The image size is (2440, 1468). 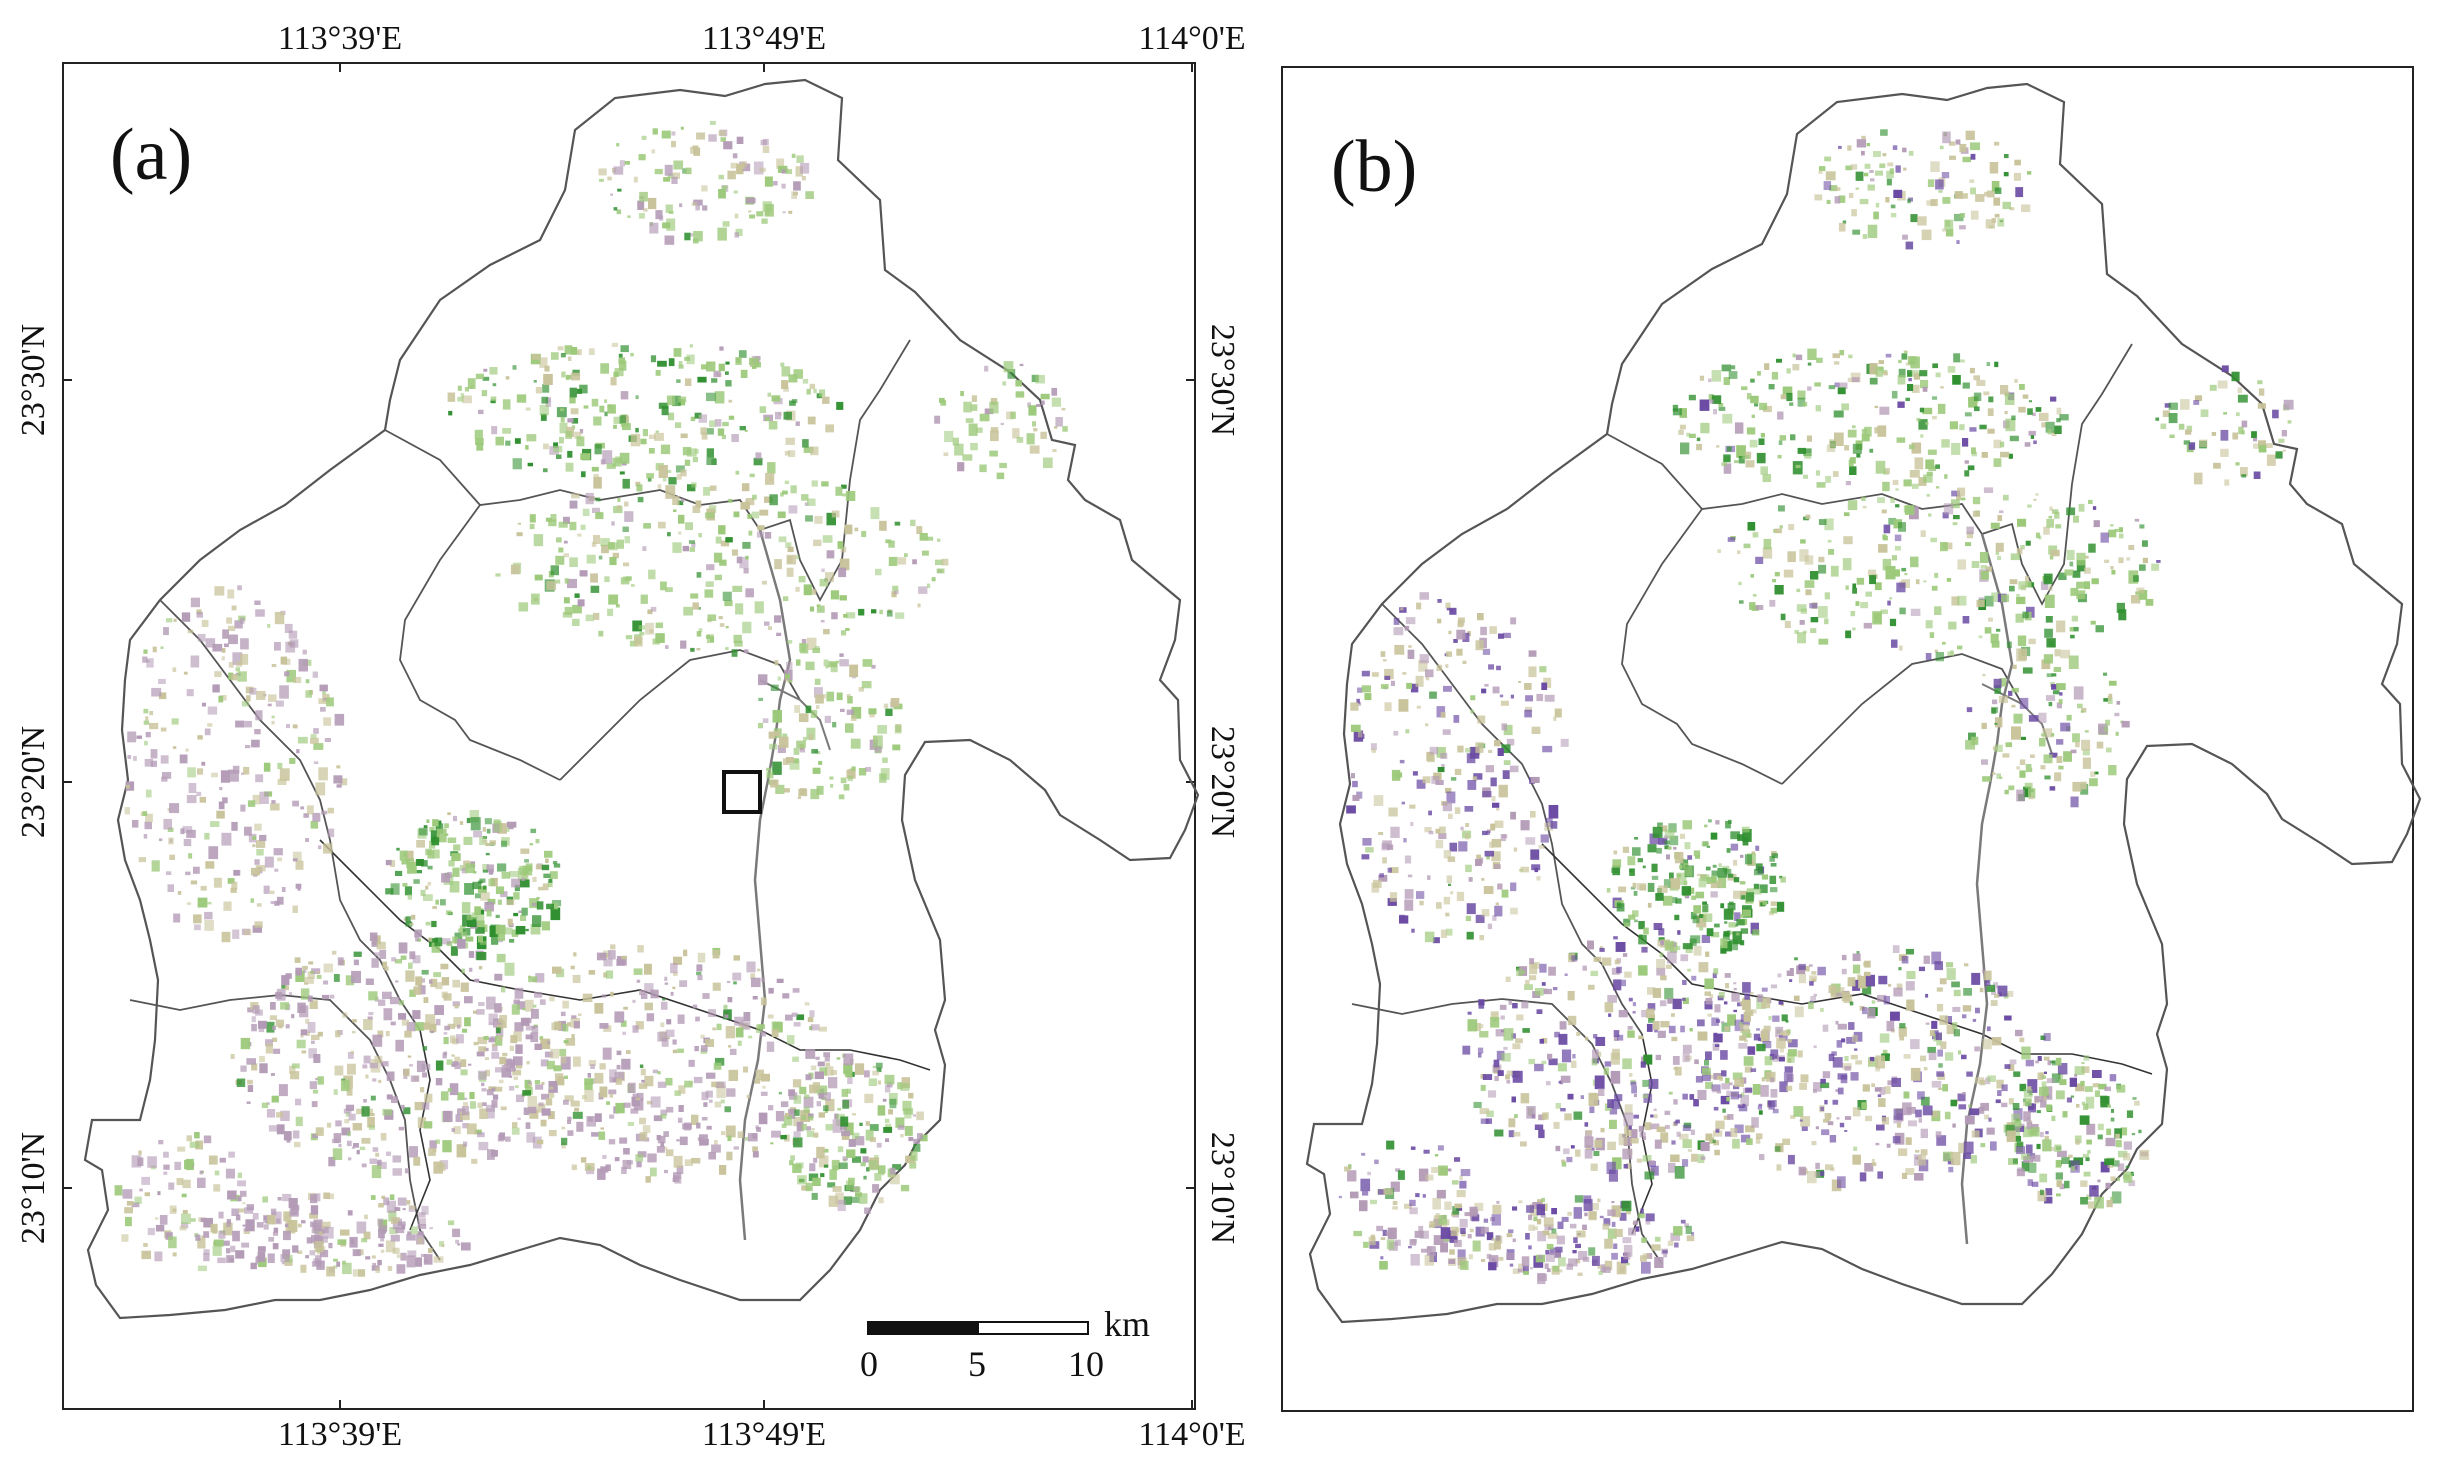 I want to click on lon-tick-bottom-2: 113°49'E, so click(x=764, y=1434).